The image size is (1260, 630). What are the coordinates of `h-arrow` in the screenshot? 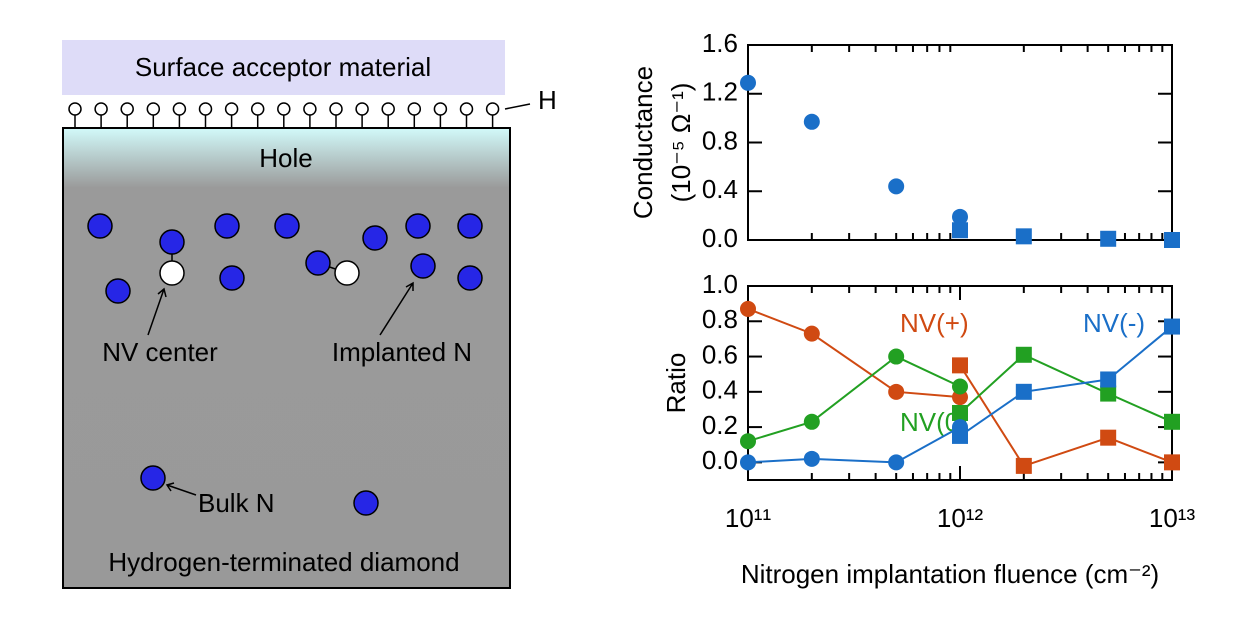 It's located at (517, 106).